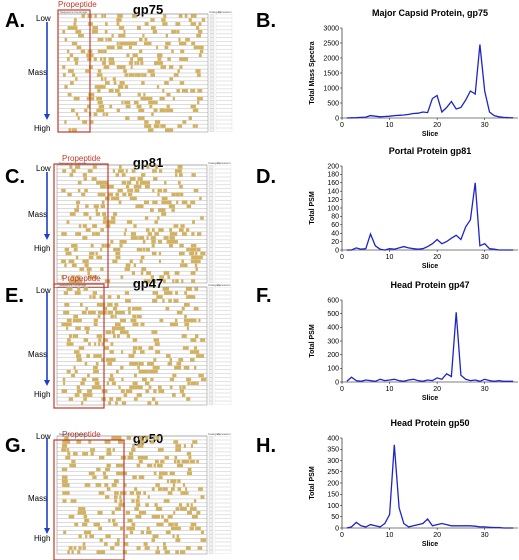 The width and height of the screenshot is (519, 560). What do you see at coordinates (266, 446) in the screenshot?
I see `panel-letter: H.` at bounding box center [266, 446].